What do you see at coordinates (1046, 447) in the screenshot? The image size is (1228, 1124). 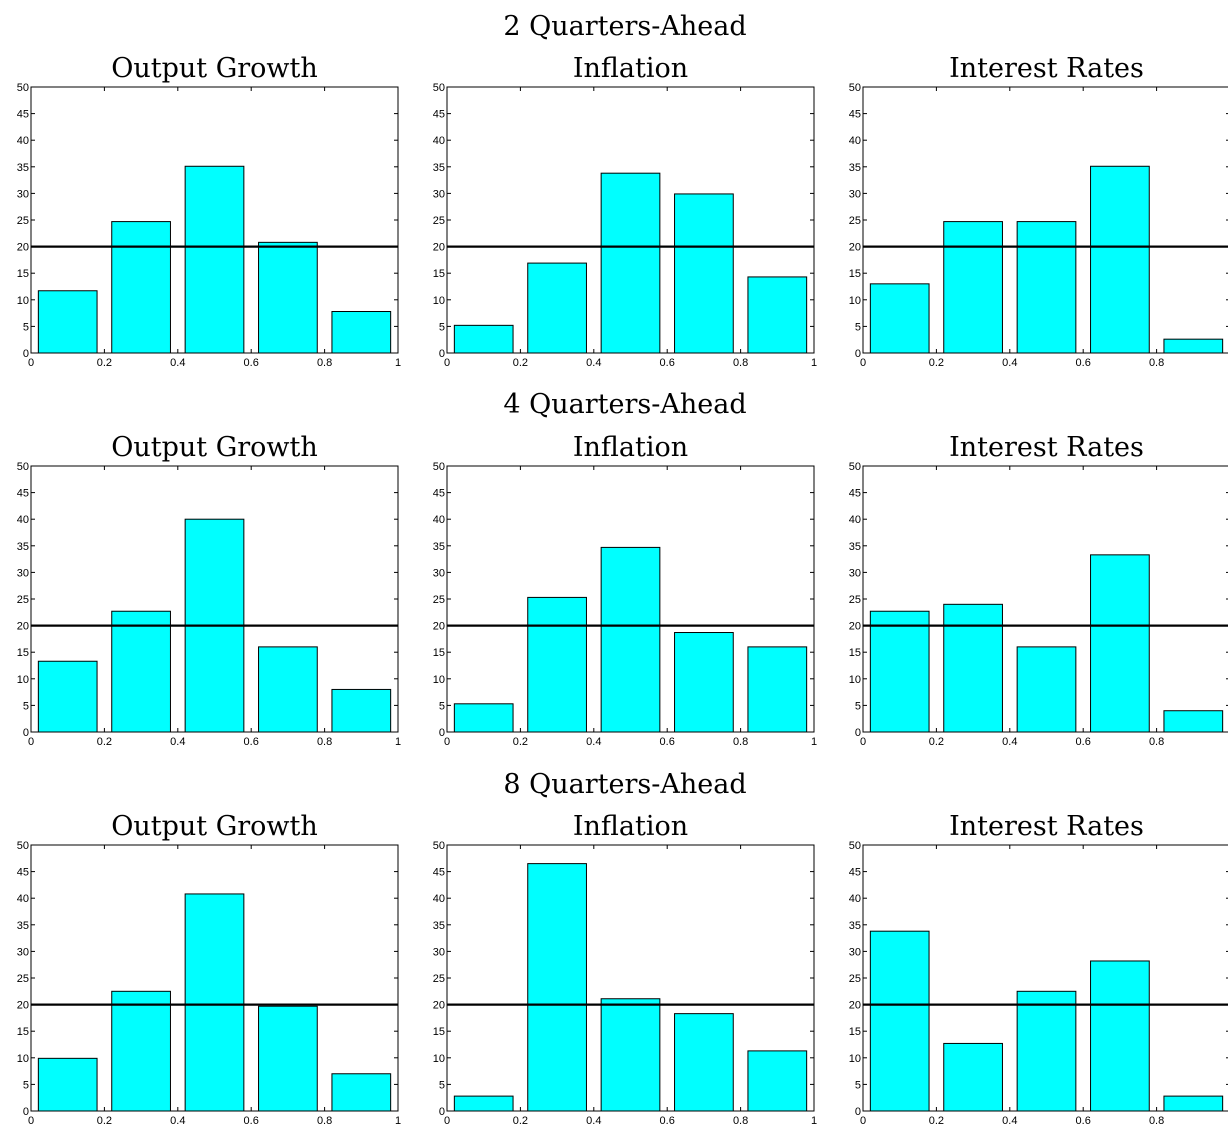 I see `chart-title: Interest Rates` at bounding box center [1046, 447].